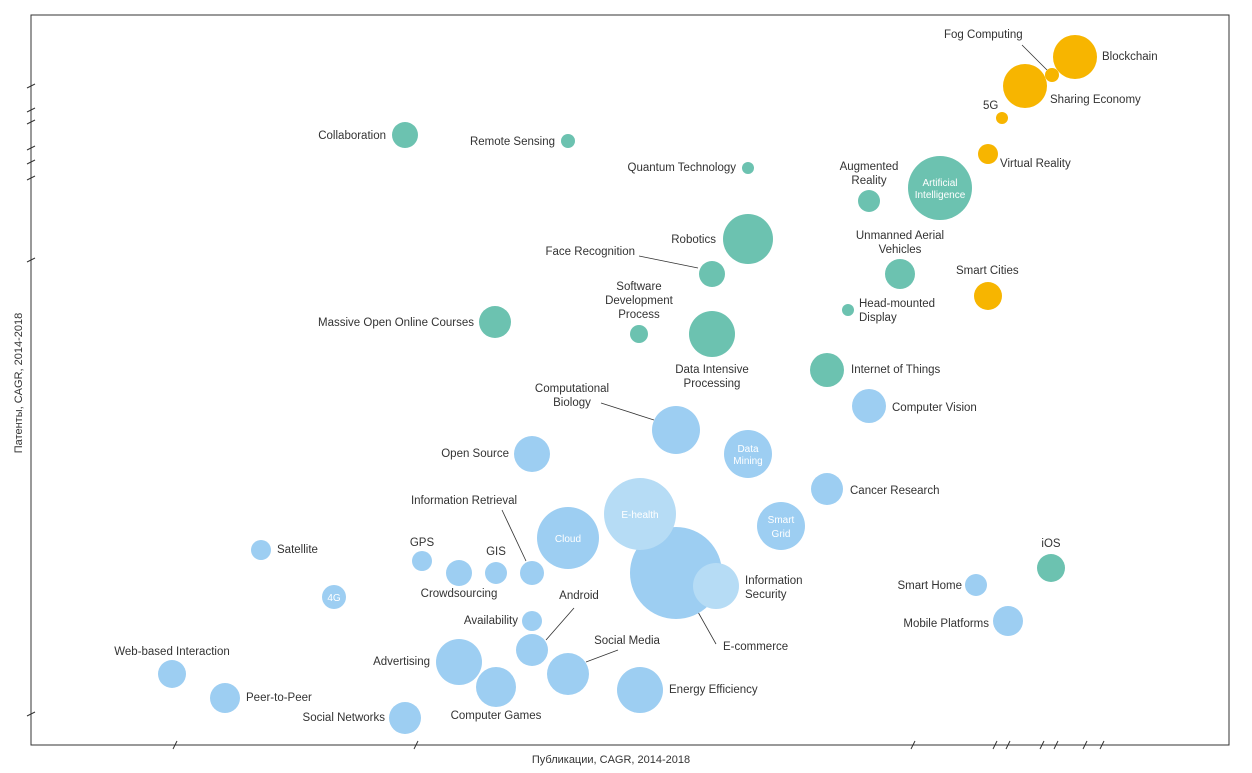  Describe the element at coordinates (639, 301) in the screenshot. I see `bubble-label-software-development-process: Software Development Process` at that location.